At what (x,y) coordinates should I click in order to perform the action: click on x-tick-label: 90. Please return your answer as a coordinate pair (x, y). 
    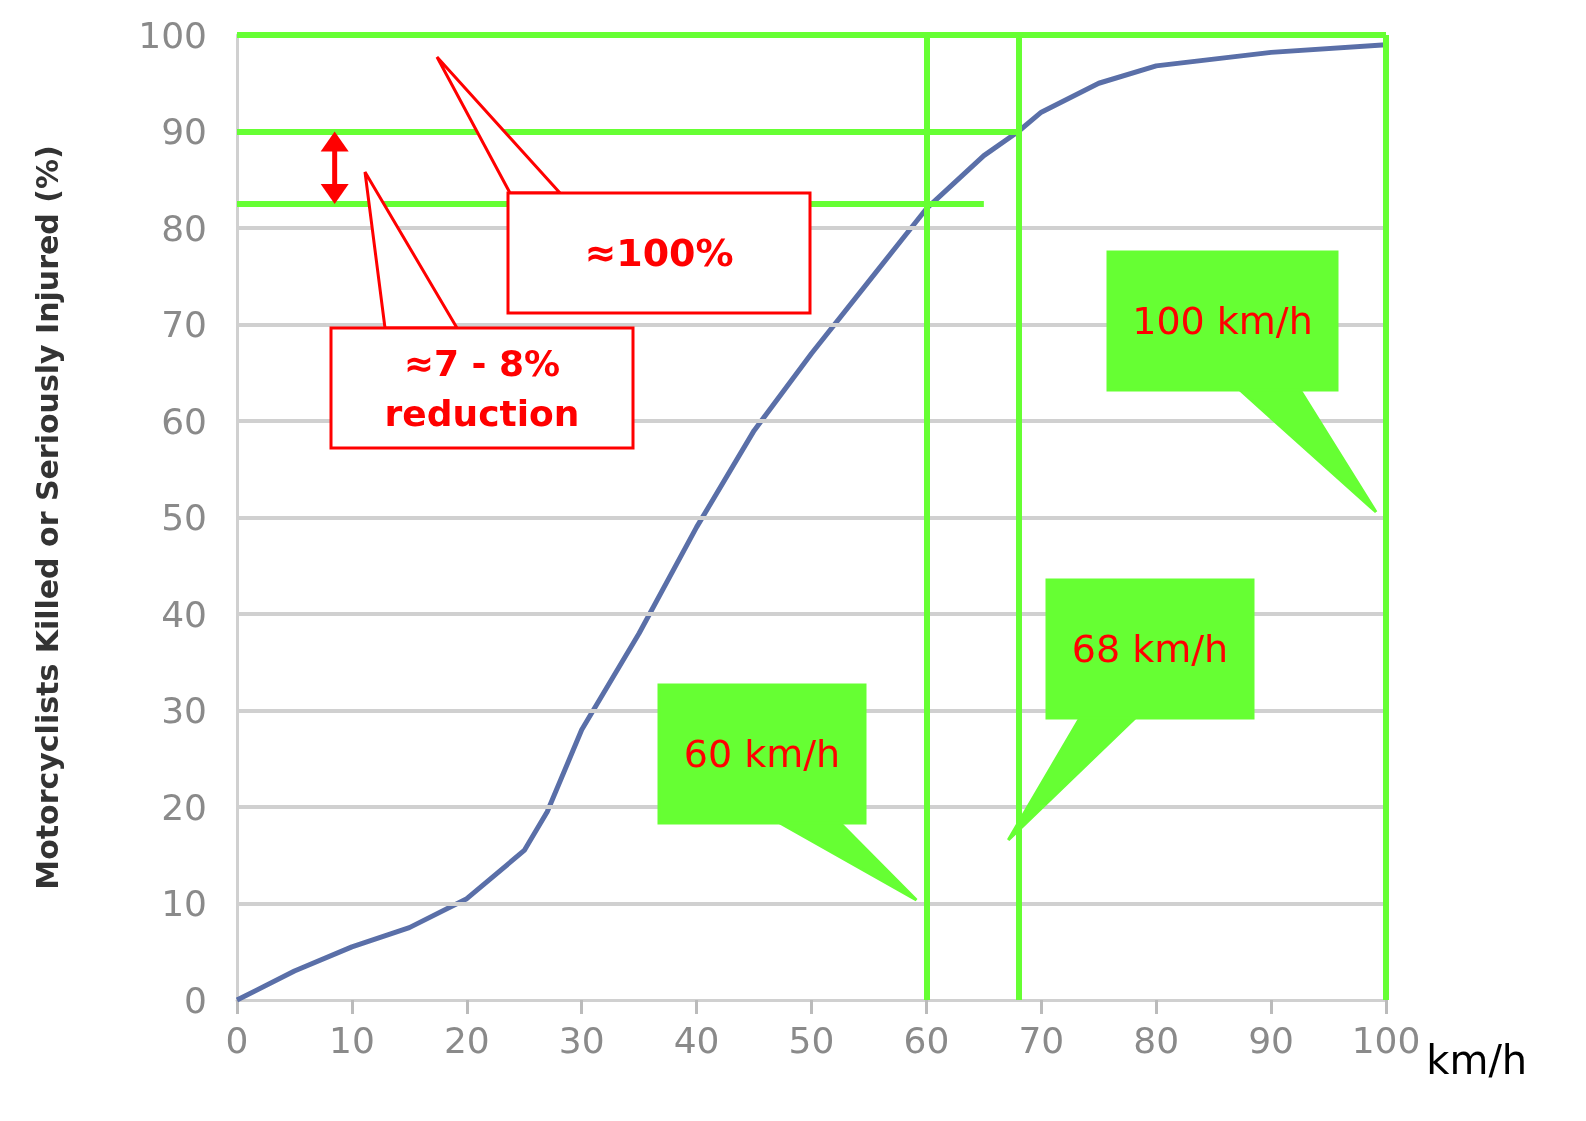
    Looking at the image, I should click on (1271, 1040).